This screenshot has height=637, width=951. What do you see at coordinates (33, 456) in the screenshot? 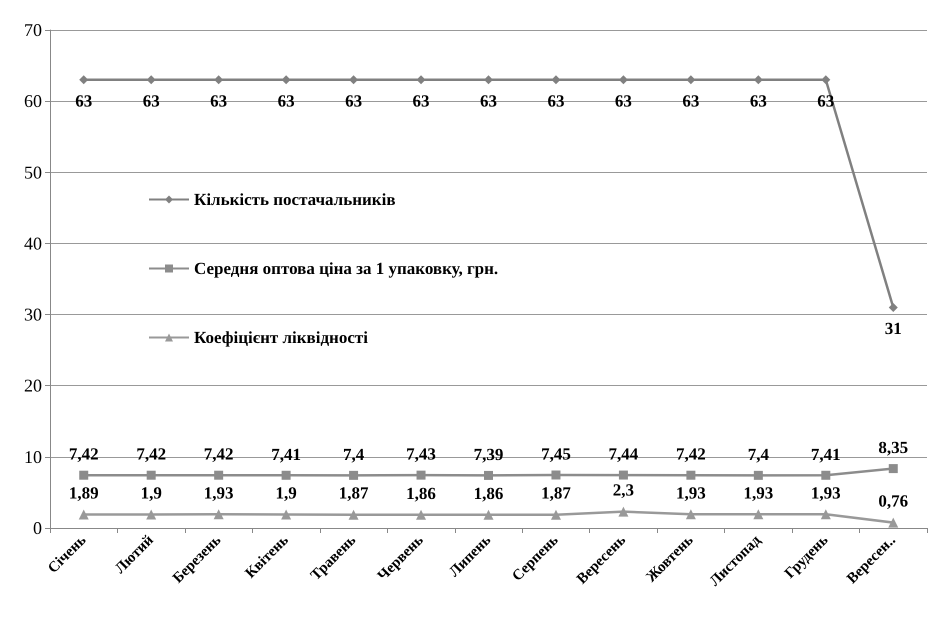
I see `y-tick-label: 10` at bounding box center [33, 456].